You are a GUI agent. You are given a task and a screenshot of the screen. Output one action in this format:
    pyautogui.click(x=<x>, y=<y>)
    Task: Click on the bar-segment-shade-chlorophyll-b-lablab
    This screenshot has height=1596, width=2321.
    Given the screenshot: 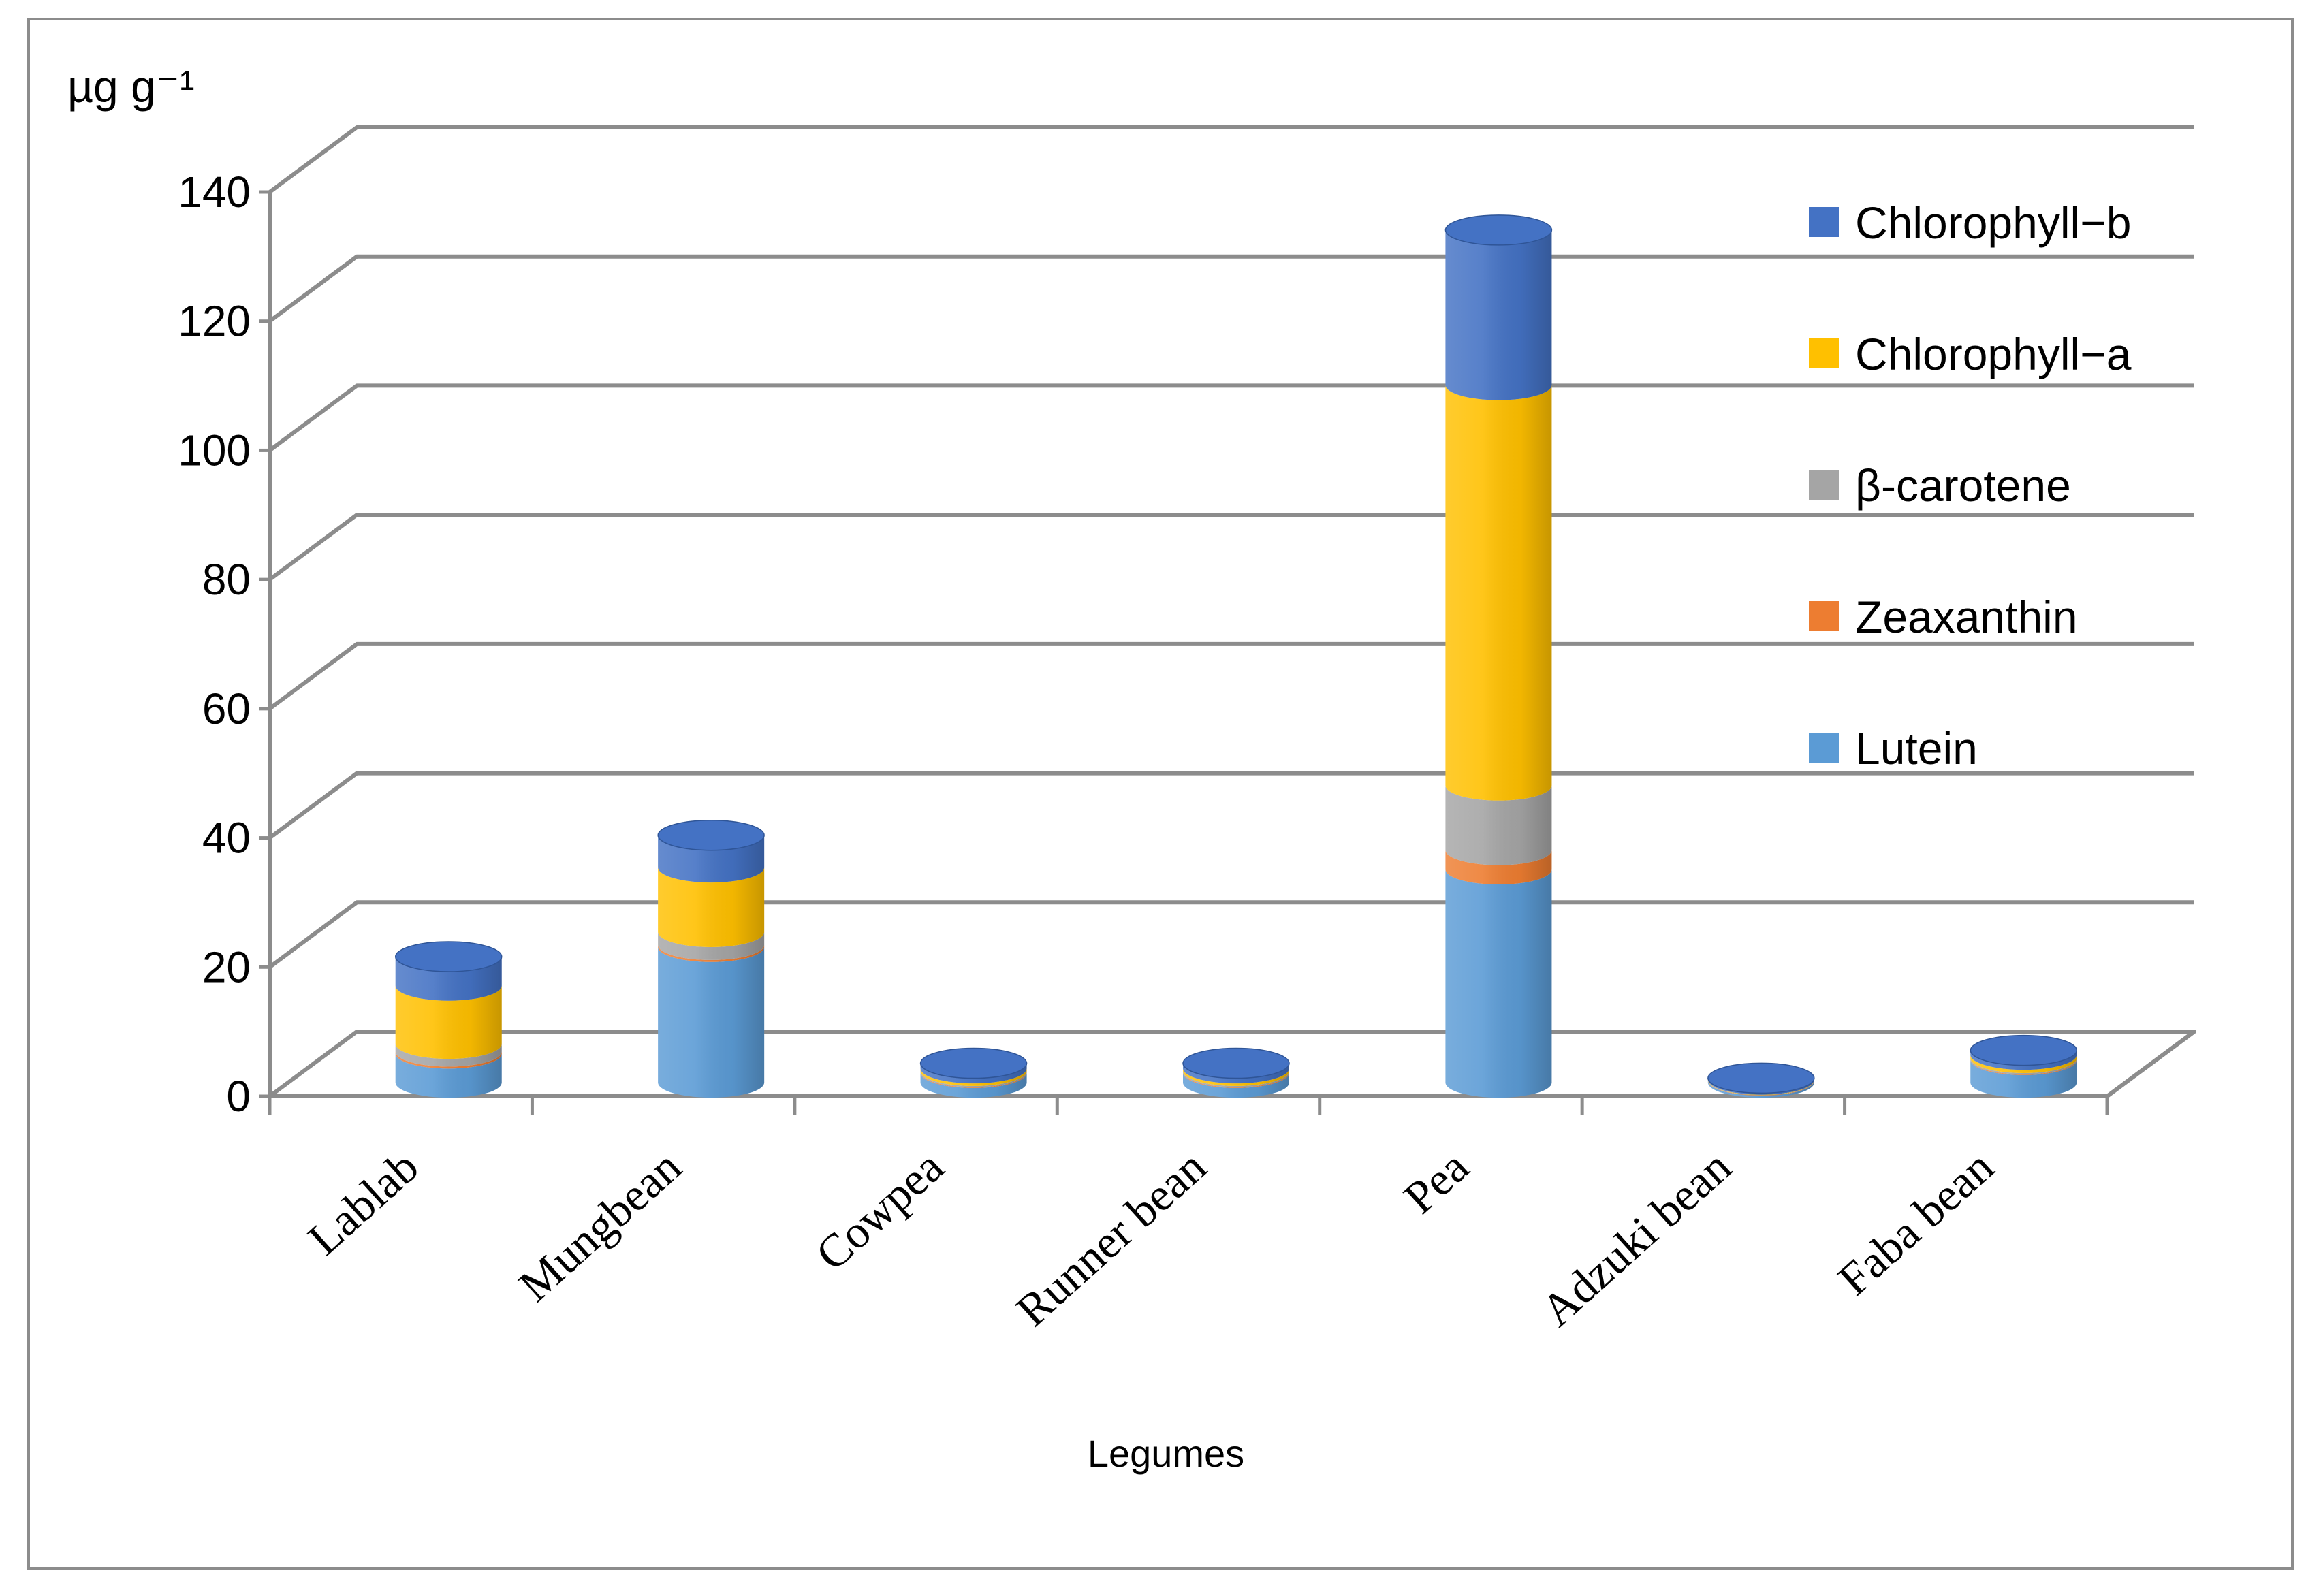 What is the action you would take?
    pyautogui.click(x=449, y=979)
    